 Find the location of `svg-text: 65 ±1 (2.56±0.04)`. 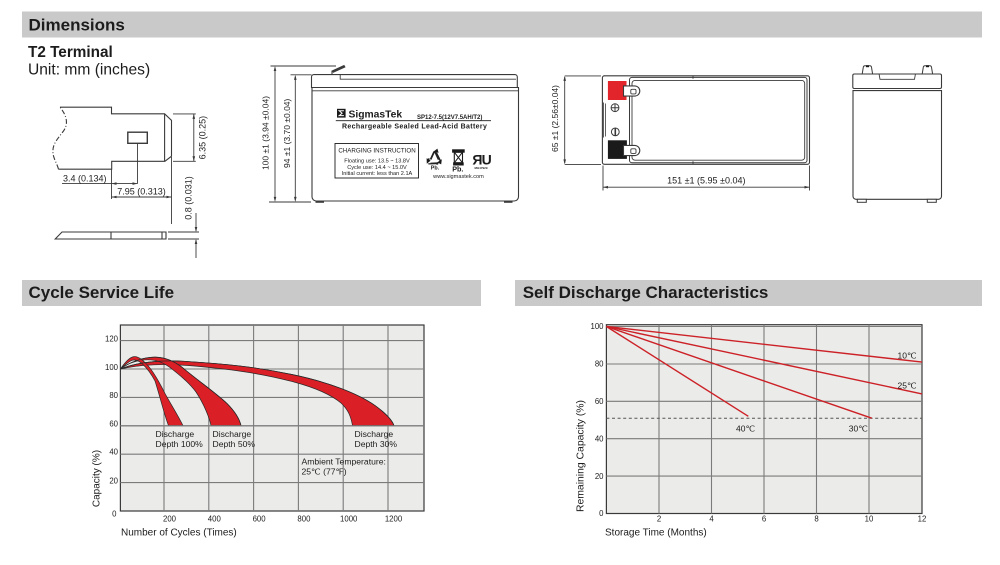

svg-text: 65 ±1 (2.56±0.04) is located at coordinates (555, 118).